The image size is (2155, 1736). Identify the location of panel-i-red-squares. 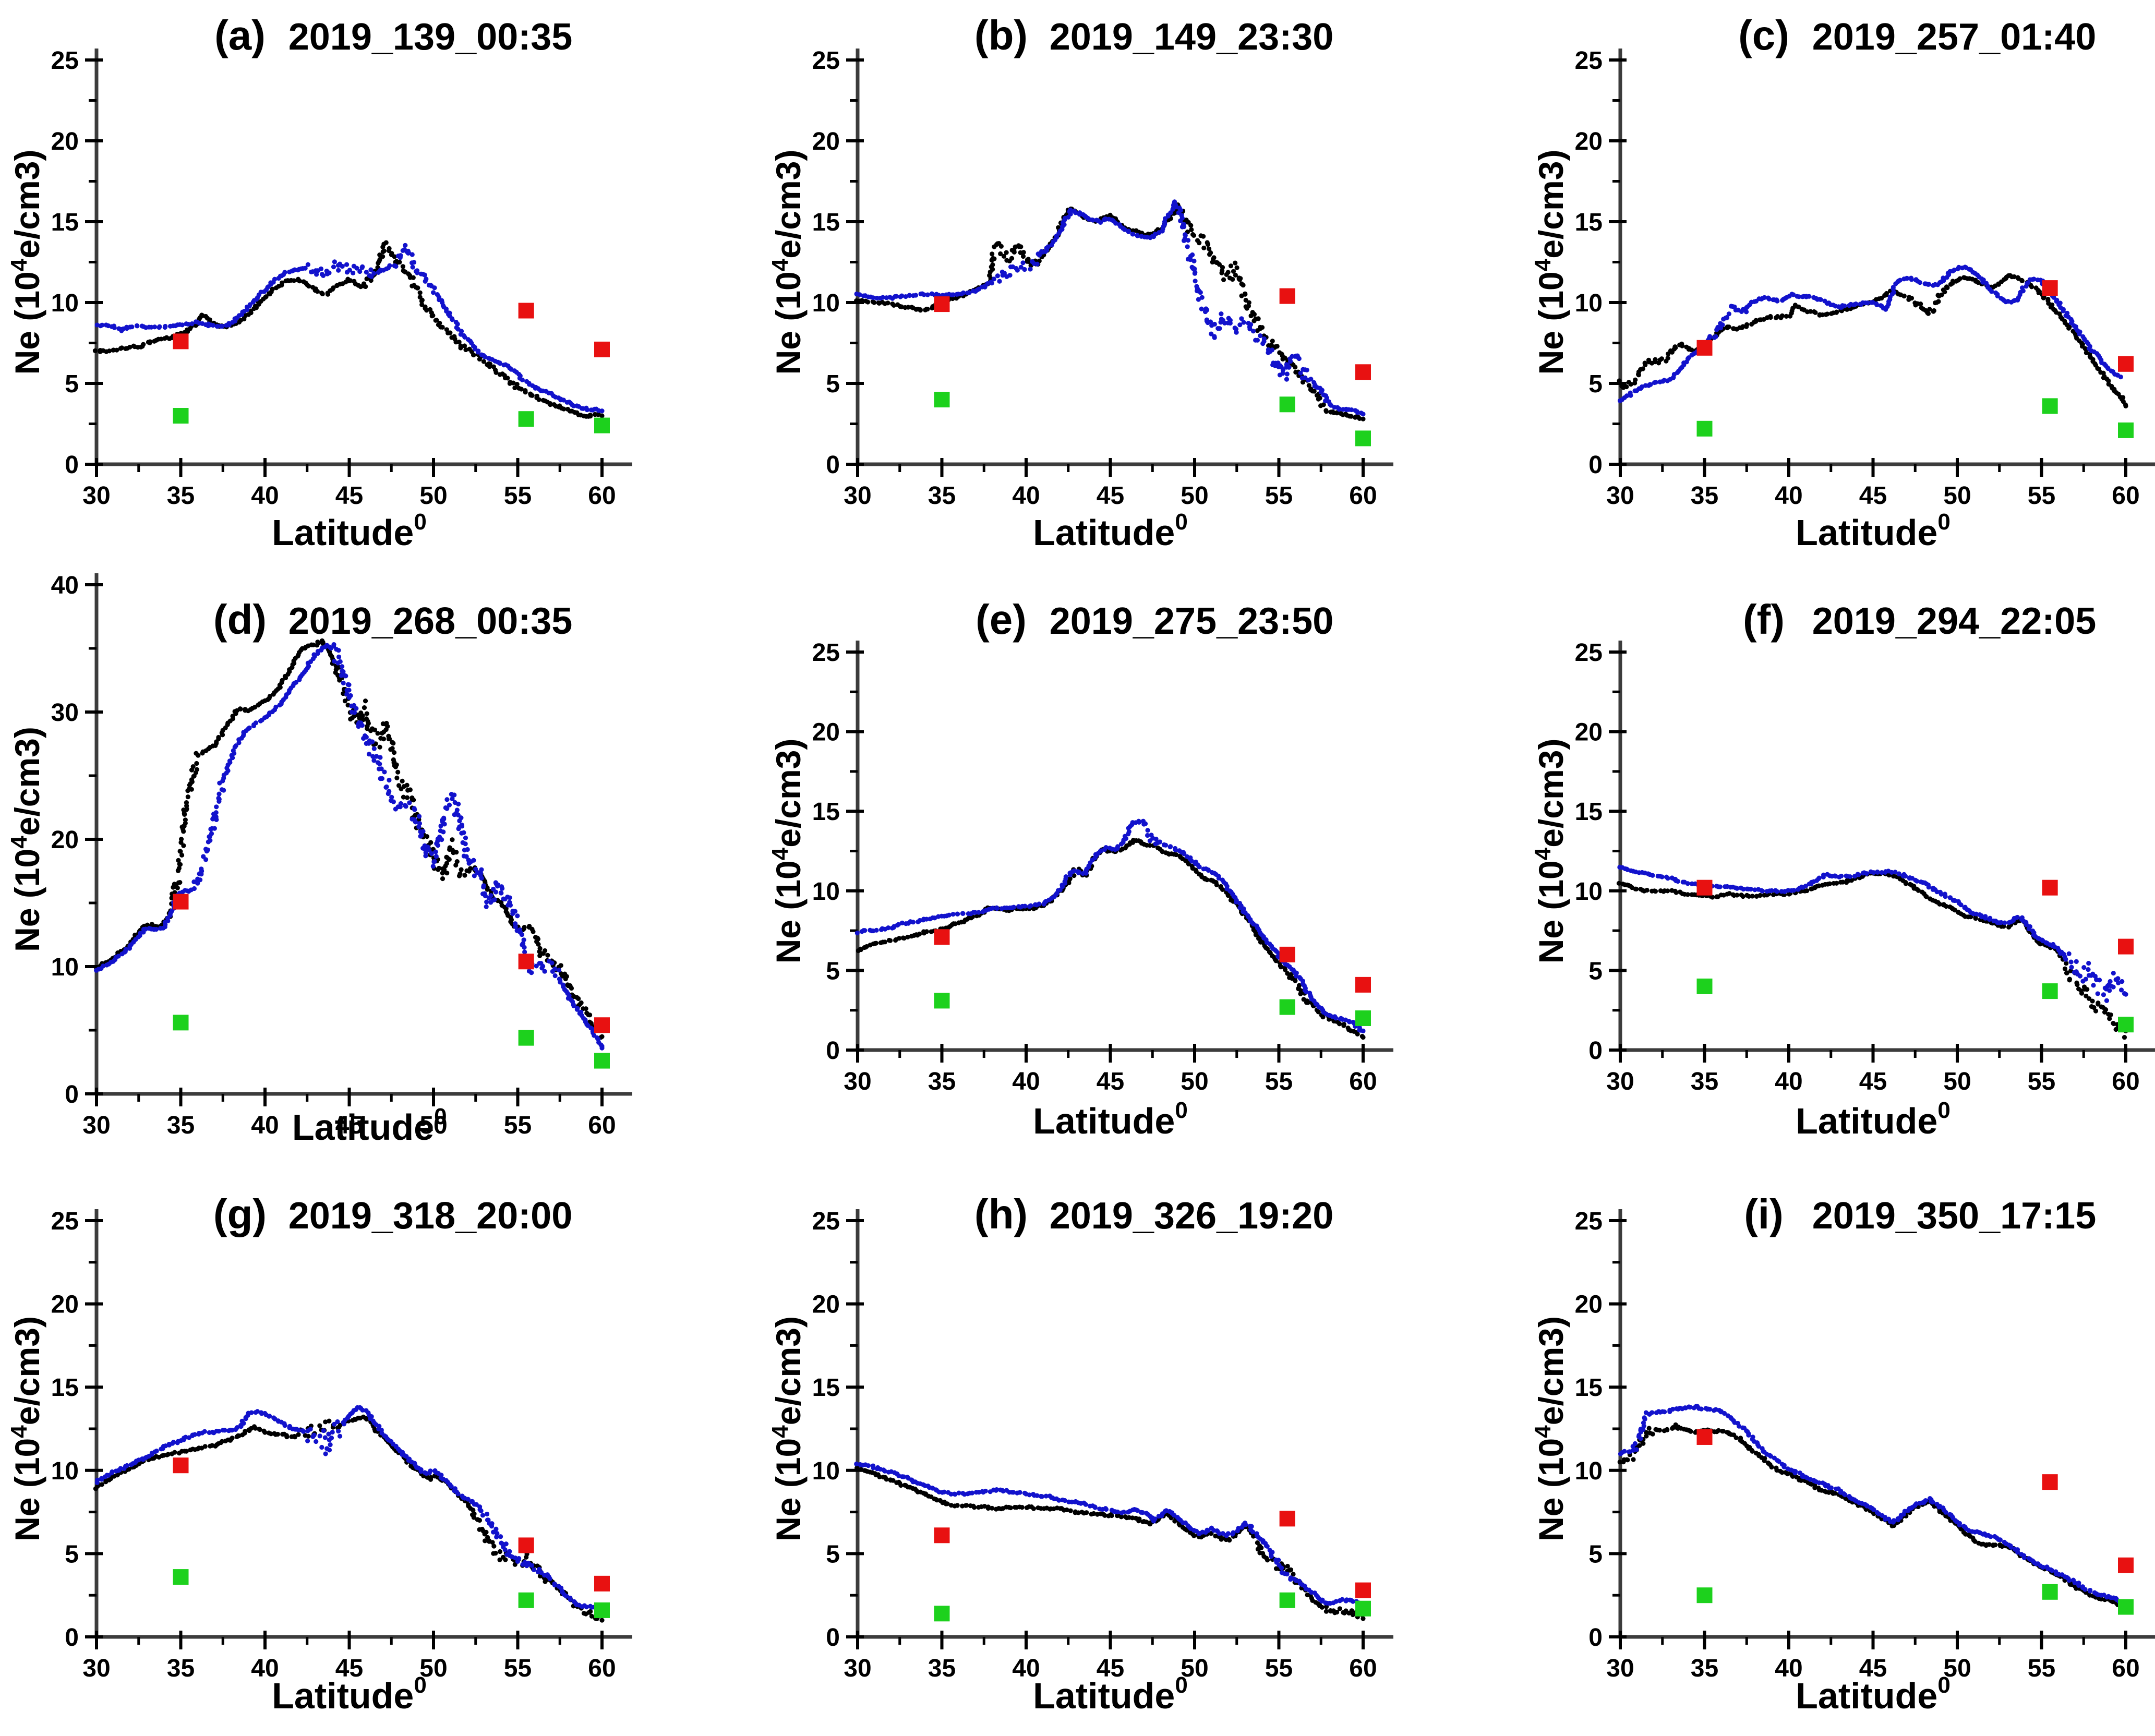
(1915, 1501).